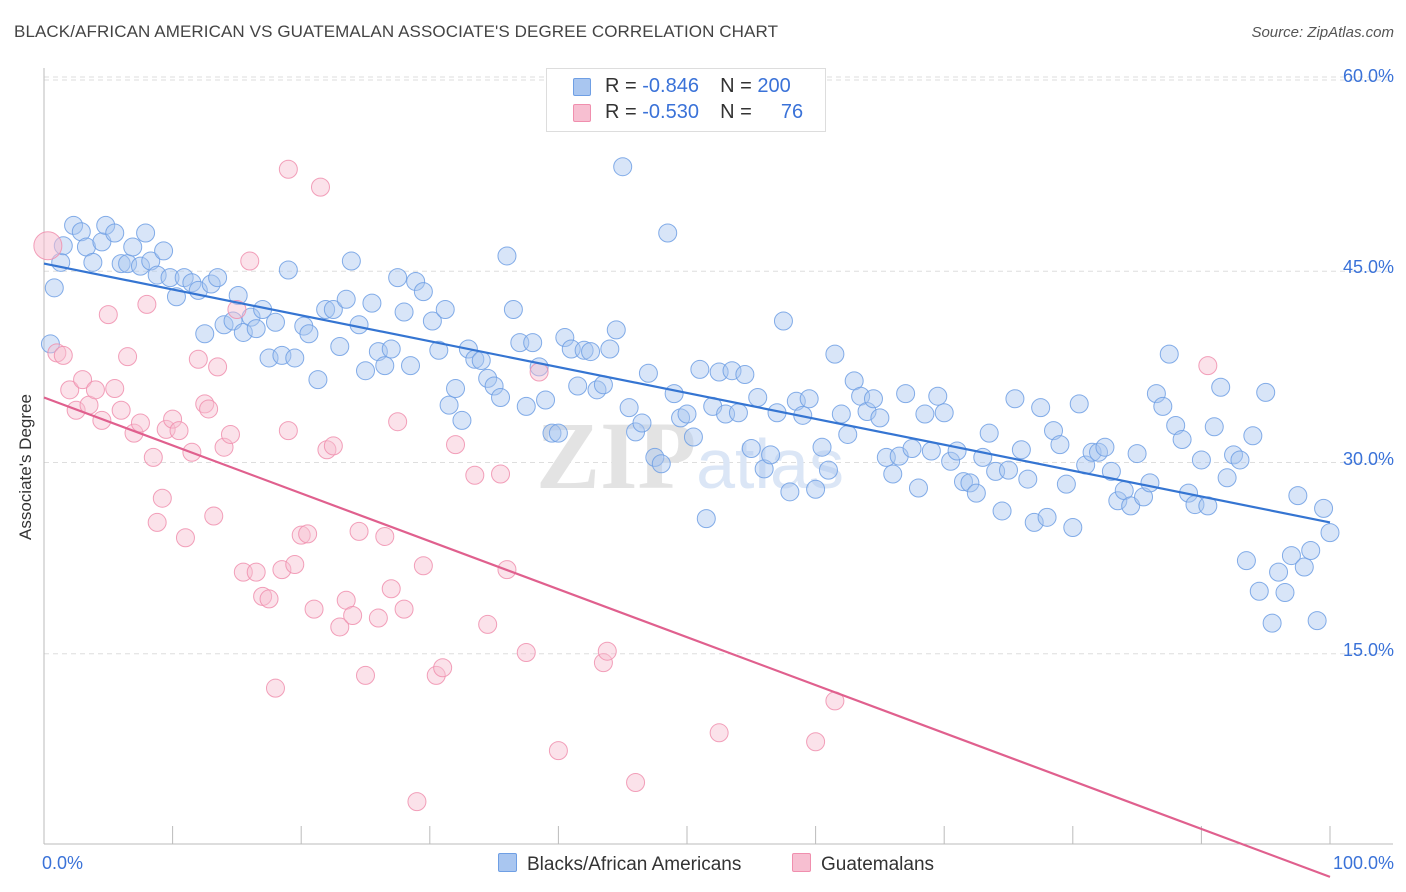 The image size is (1406, 892). What do you see at coordinates (63, 863) in the screenshot?
I see `x-tick-label-min: 0.0%` at bounding box center [63, 863].